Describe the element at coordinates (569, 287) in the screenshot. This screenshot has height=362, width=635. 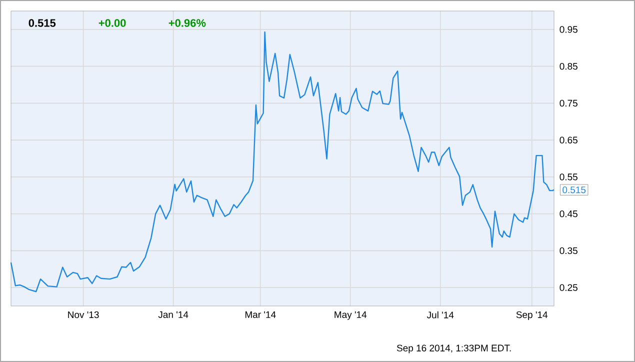
I see `y-tick-label: 0.25` at that location.